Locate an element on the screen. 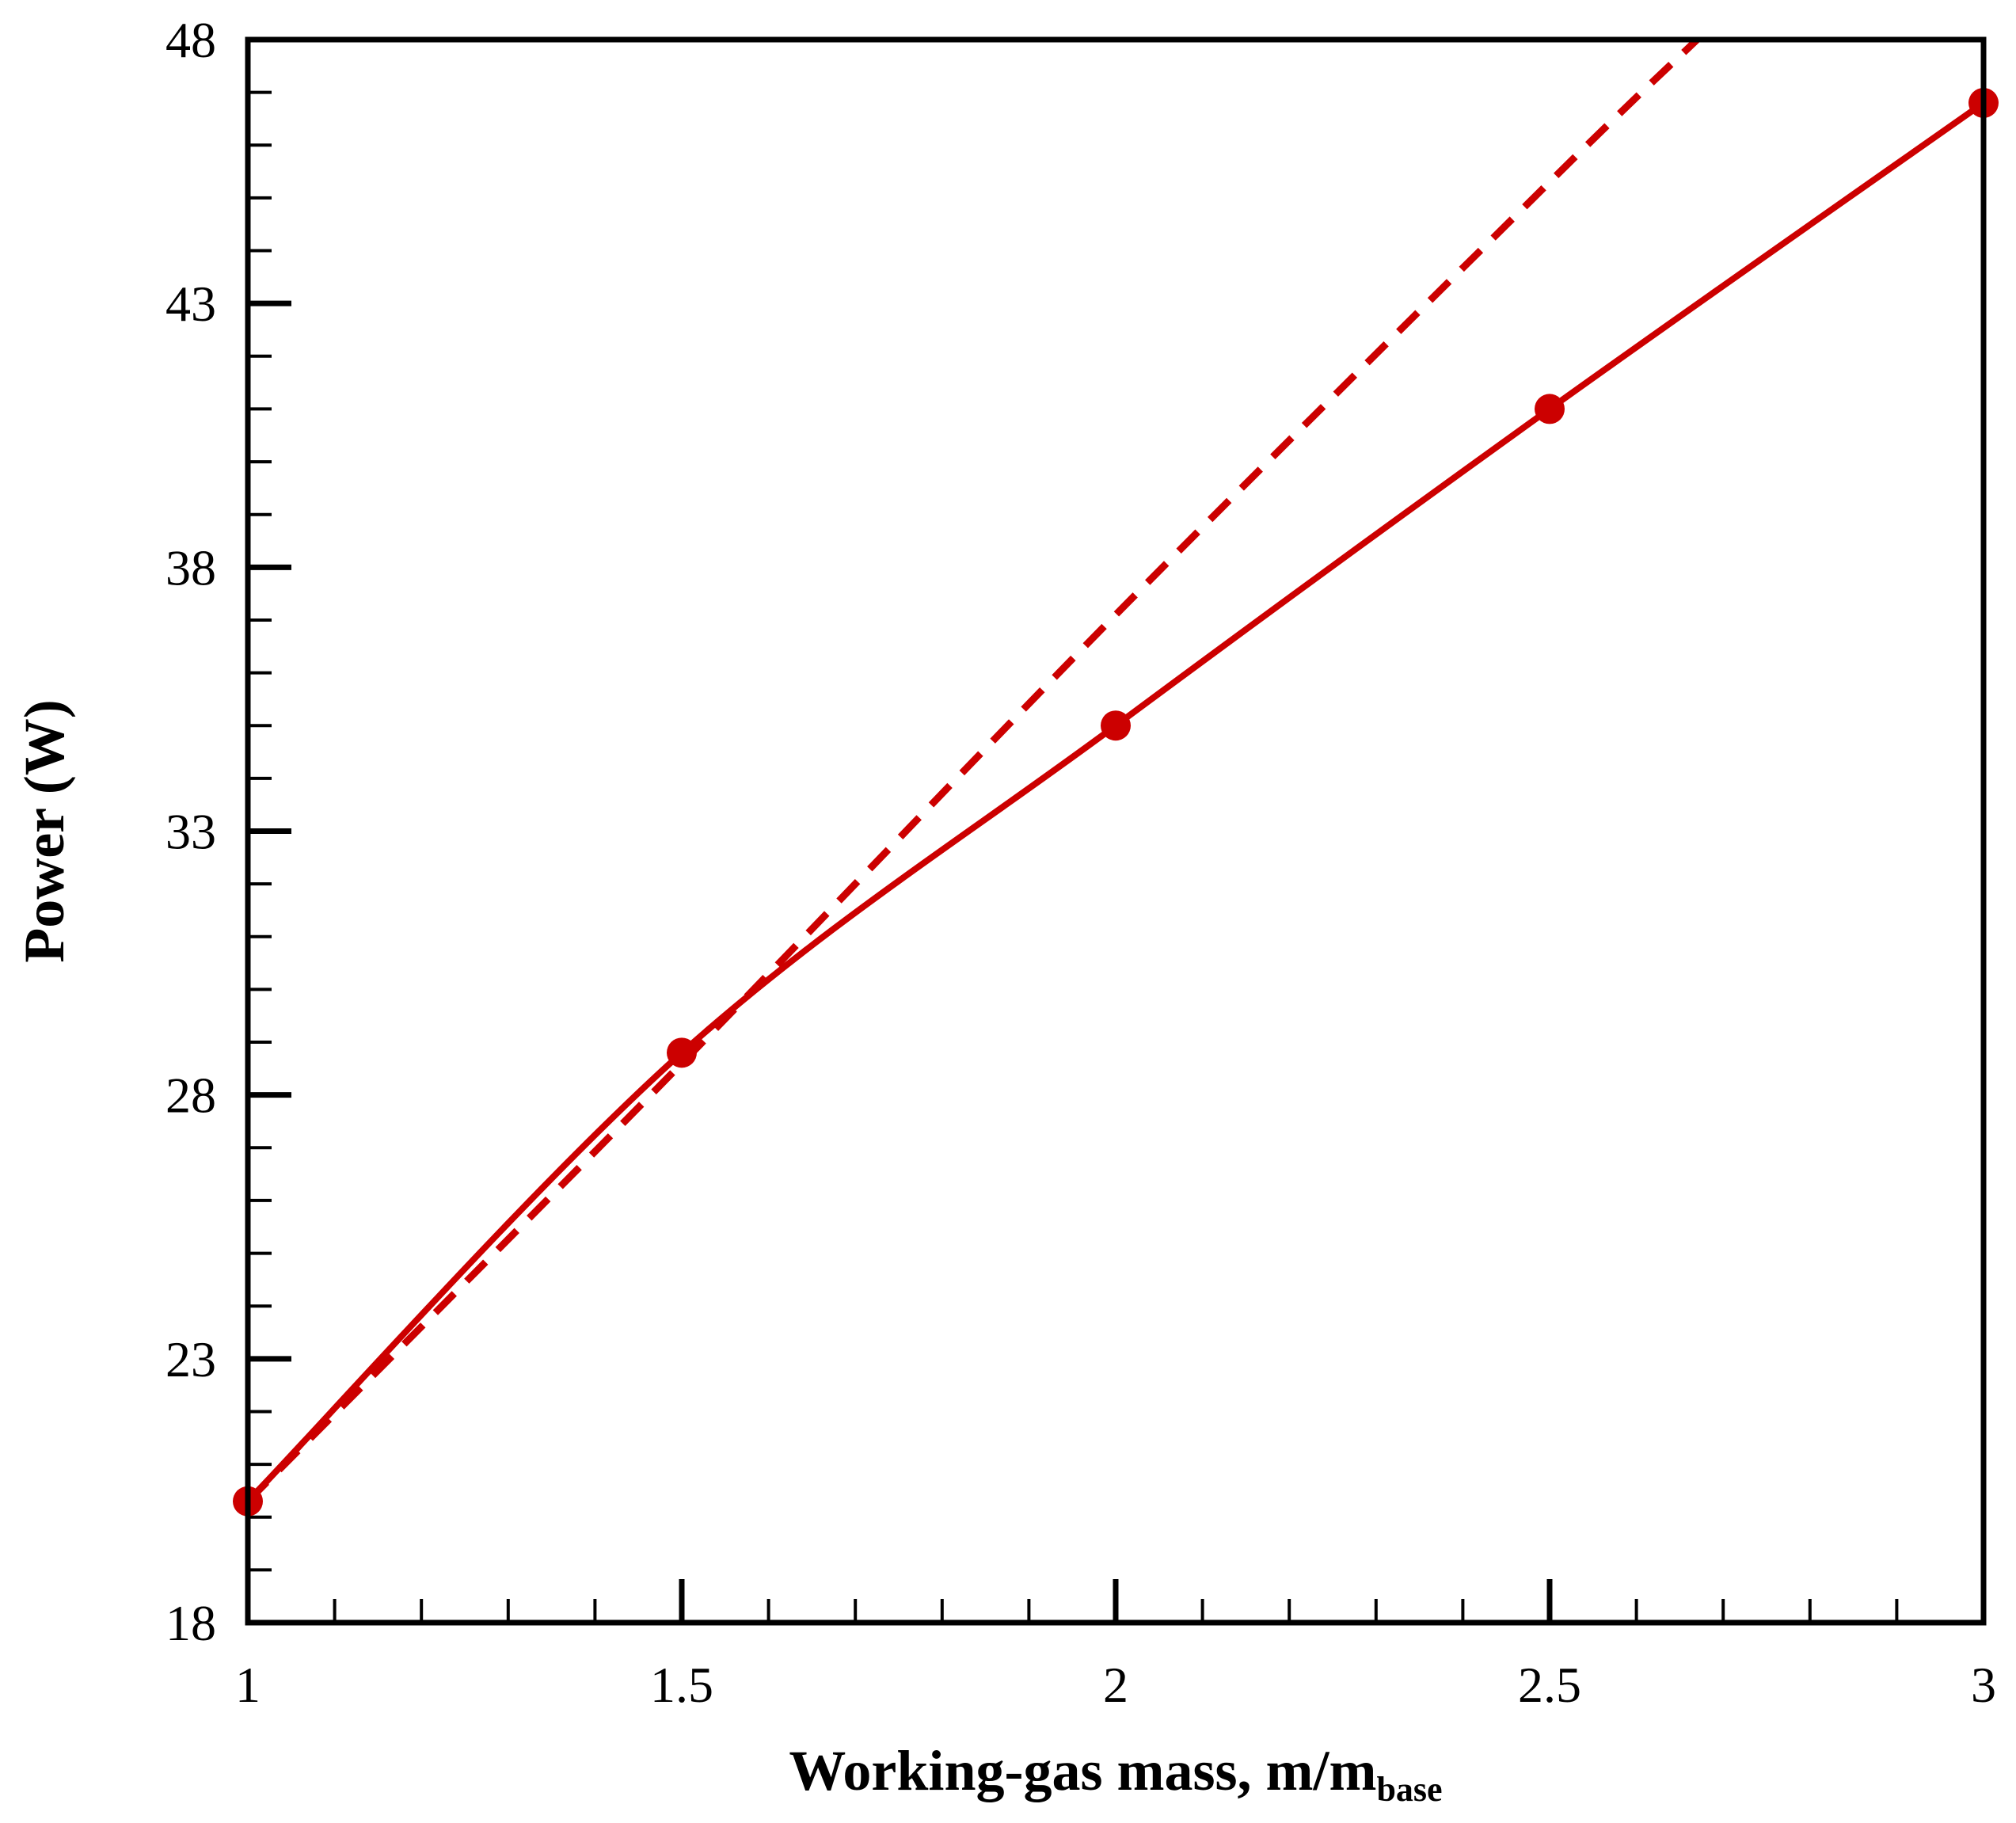 The image size is (2016, 1823). y-tick-label: 23 is located at coordinates (190, 1359).